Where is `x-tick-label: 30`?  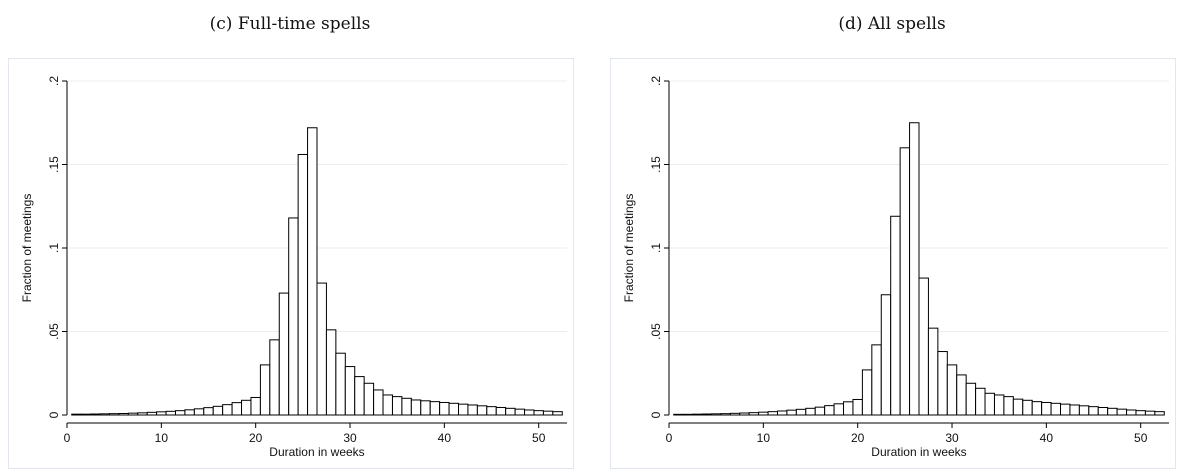
x-tick-label: 30 is located at coordinates (350, 438).